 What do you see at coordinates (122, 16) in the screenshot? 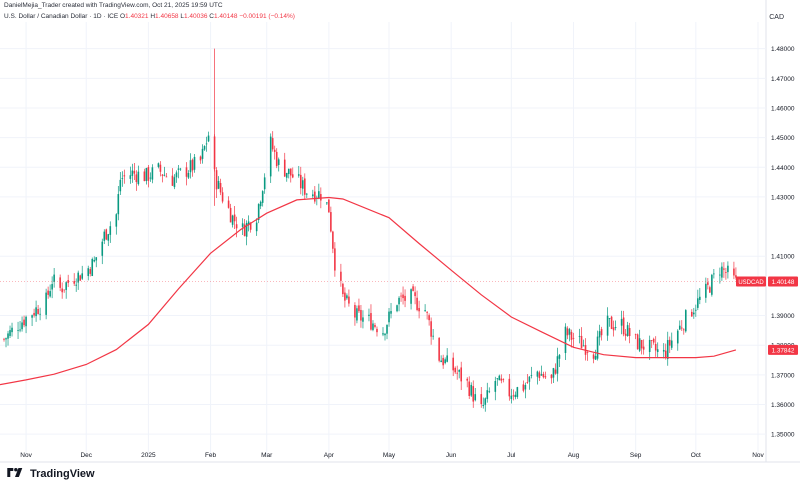
I see `open-label: O` at bounding box center [122, 16].